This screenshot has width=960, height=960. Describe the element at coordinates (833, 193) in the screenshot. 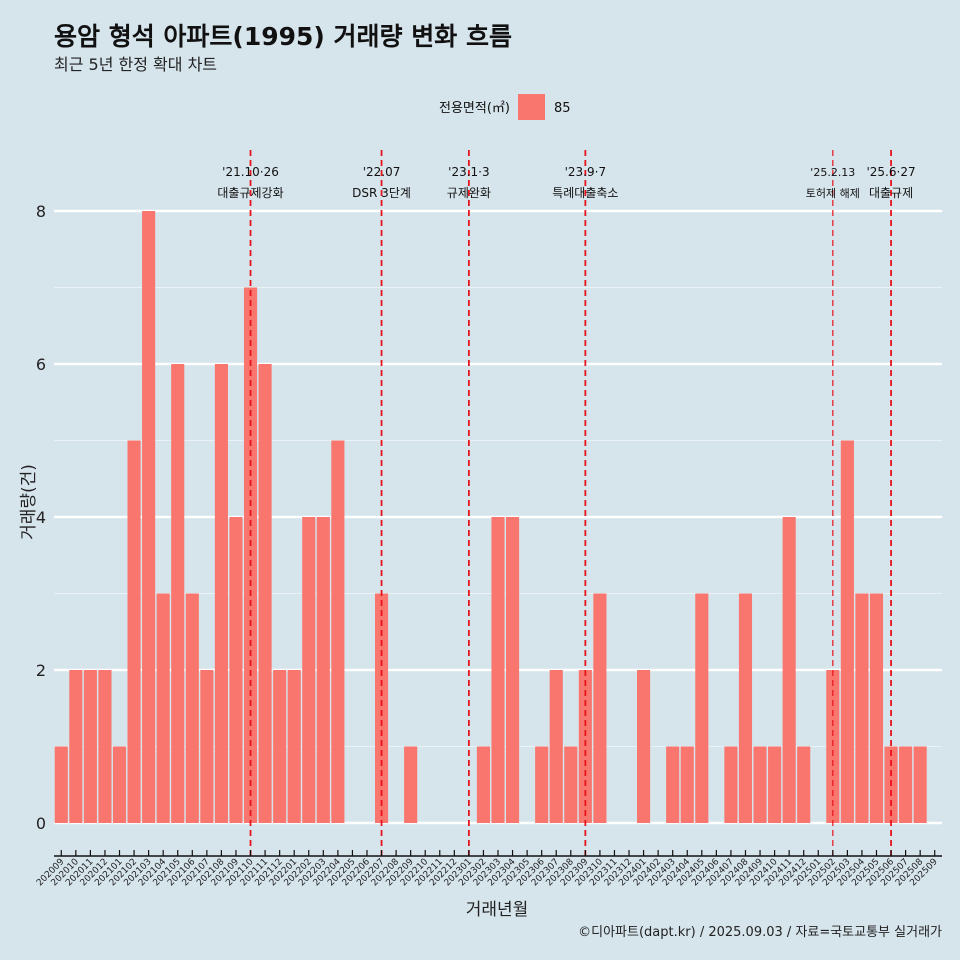

I see `event-label: 토허제 해제` at that location.